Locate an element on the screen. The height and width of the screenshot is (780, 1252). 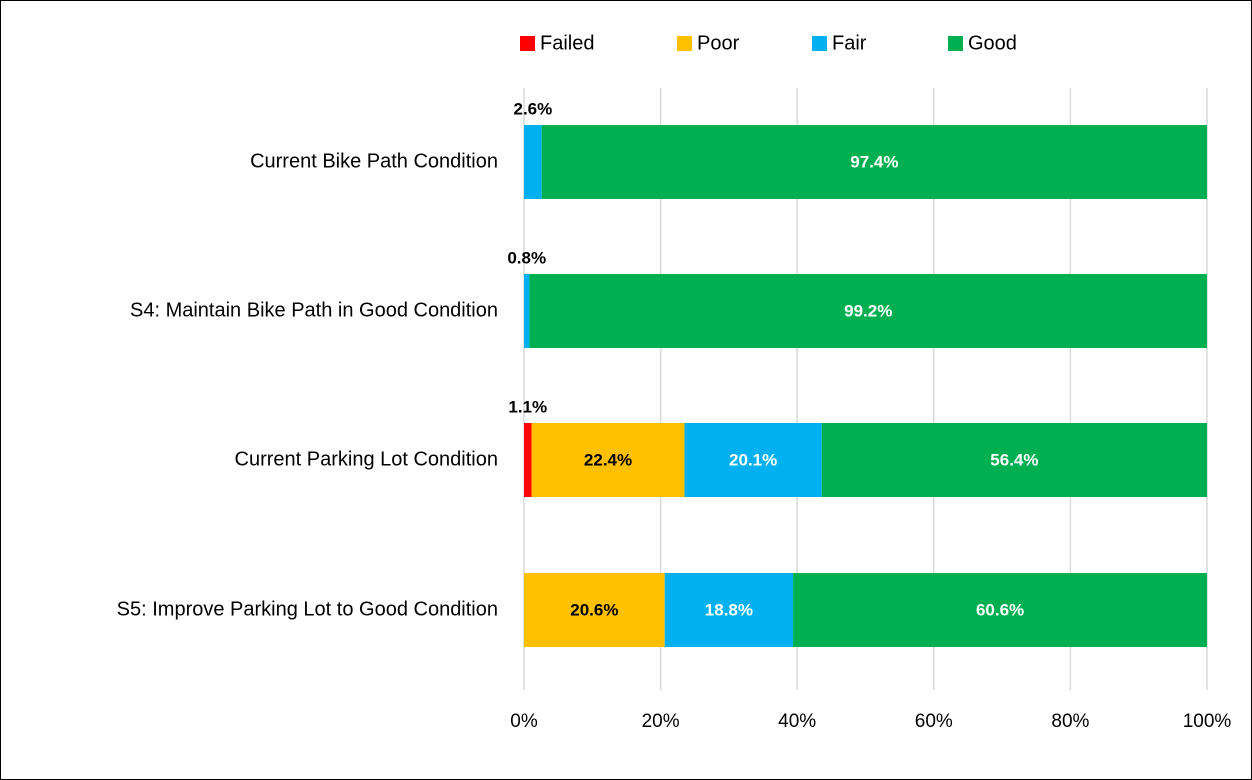
value-label: 99.2% is located at coordinates (868, 310).